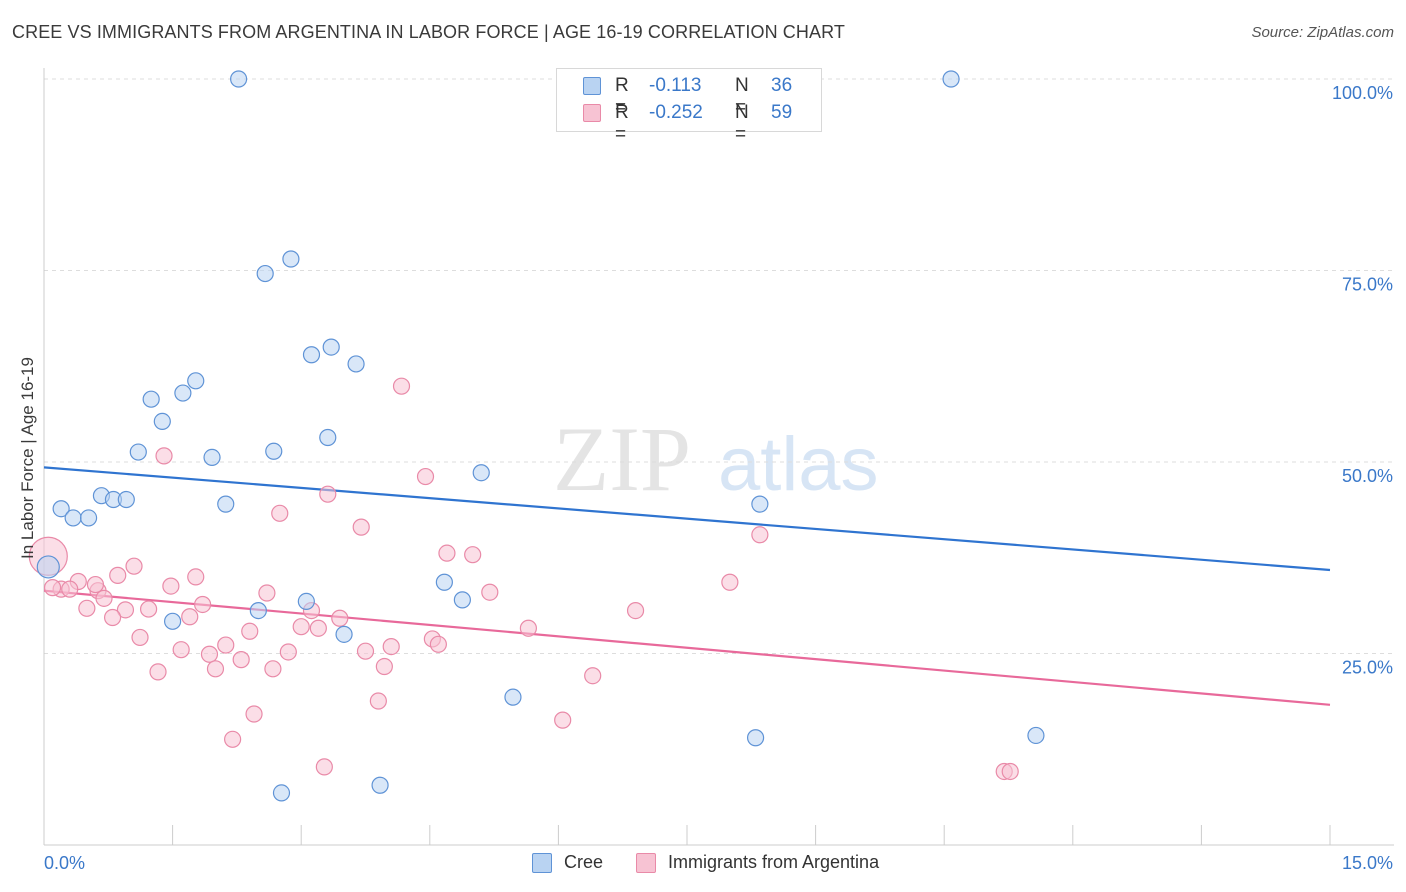 This screenshot has height=892, width=1406. I want to click on y-axis-label: In Labor Force | Age 16-19, so click(27, 458).